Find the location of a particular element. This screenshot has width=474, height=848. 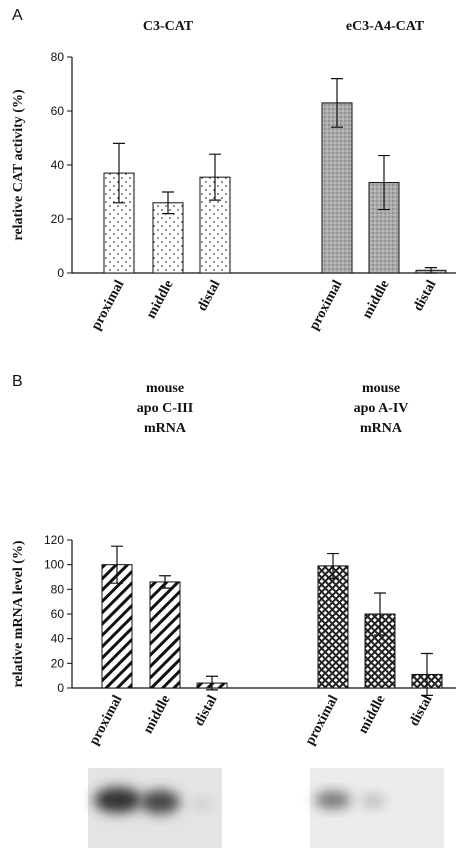

y-axis-label: relative mRNA level (%) is located at coordinates (18, 613).